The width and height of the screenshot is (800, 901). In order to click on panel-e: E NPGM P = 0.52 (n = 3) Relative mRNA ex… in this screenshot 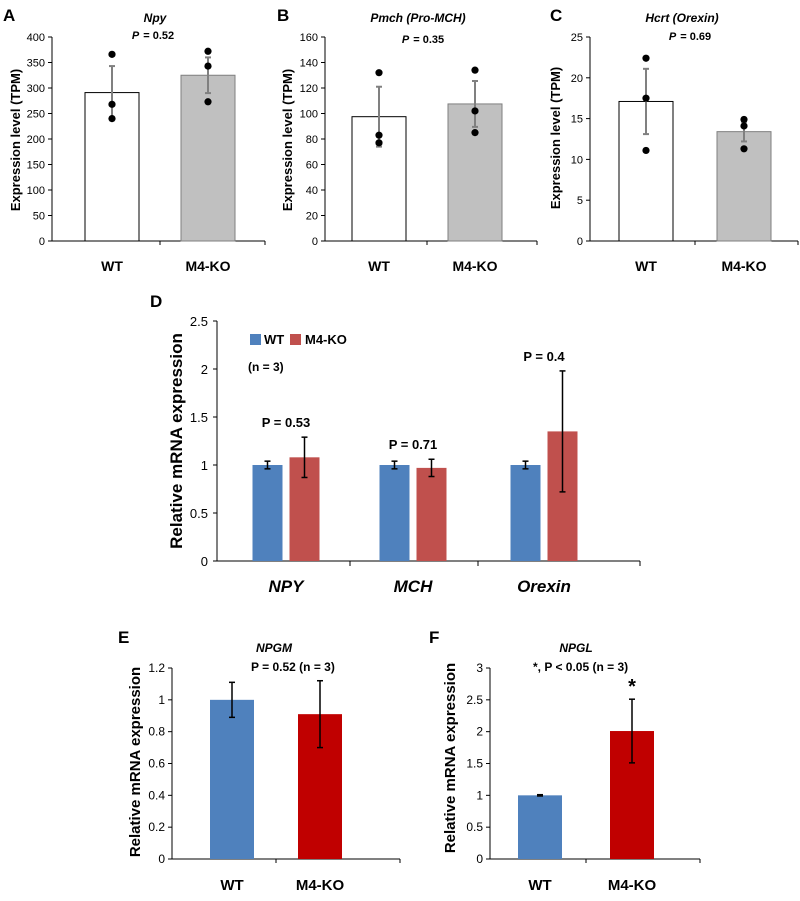, I will do `click(259, 761)`.